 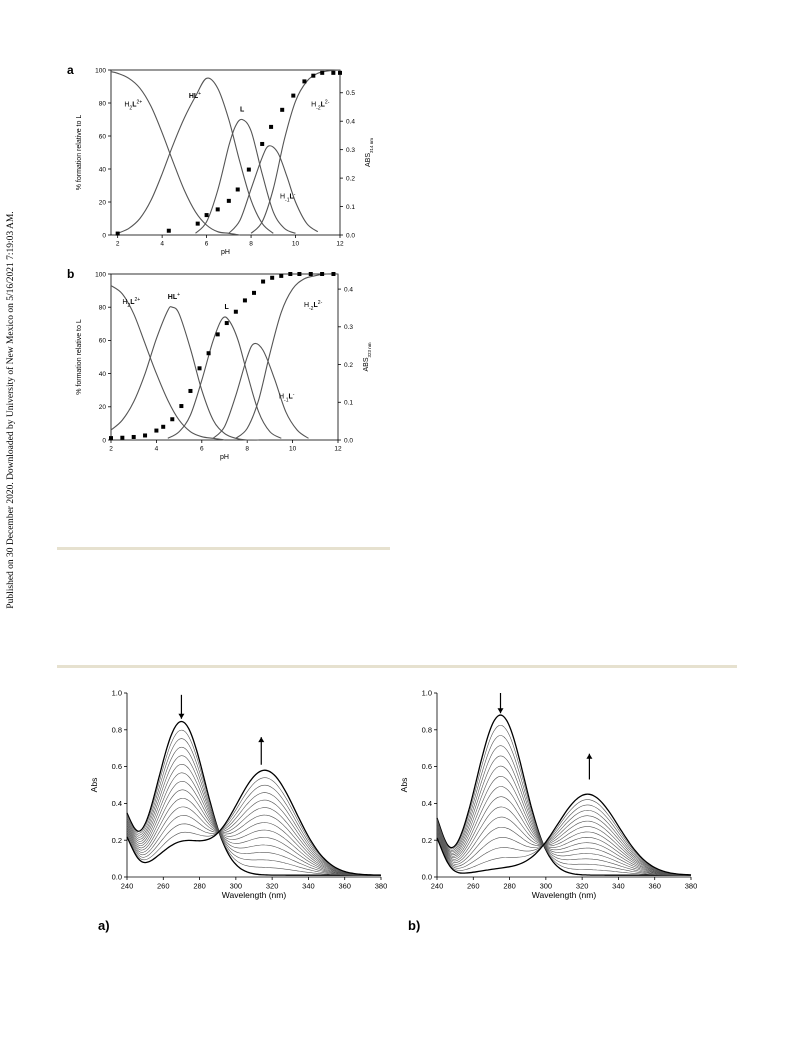 What do you see at coordinates (103, 169) in the screenshot?
I see `y-tick-label: 40` at bounding box center [103, 169].